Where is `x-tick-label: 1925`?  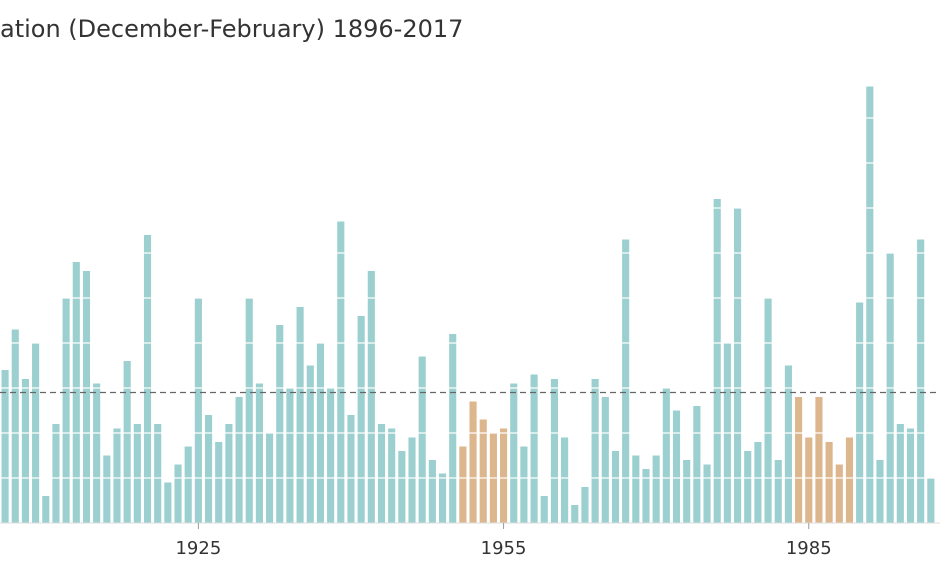 x-tick-label: 1925 is located at coordinates (198, 548).